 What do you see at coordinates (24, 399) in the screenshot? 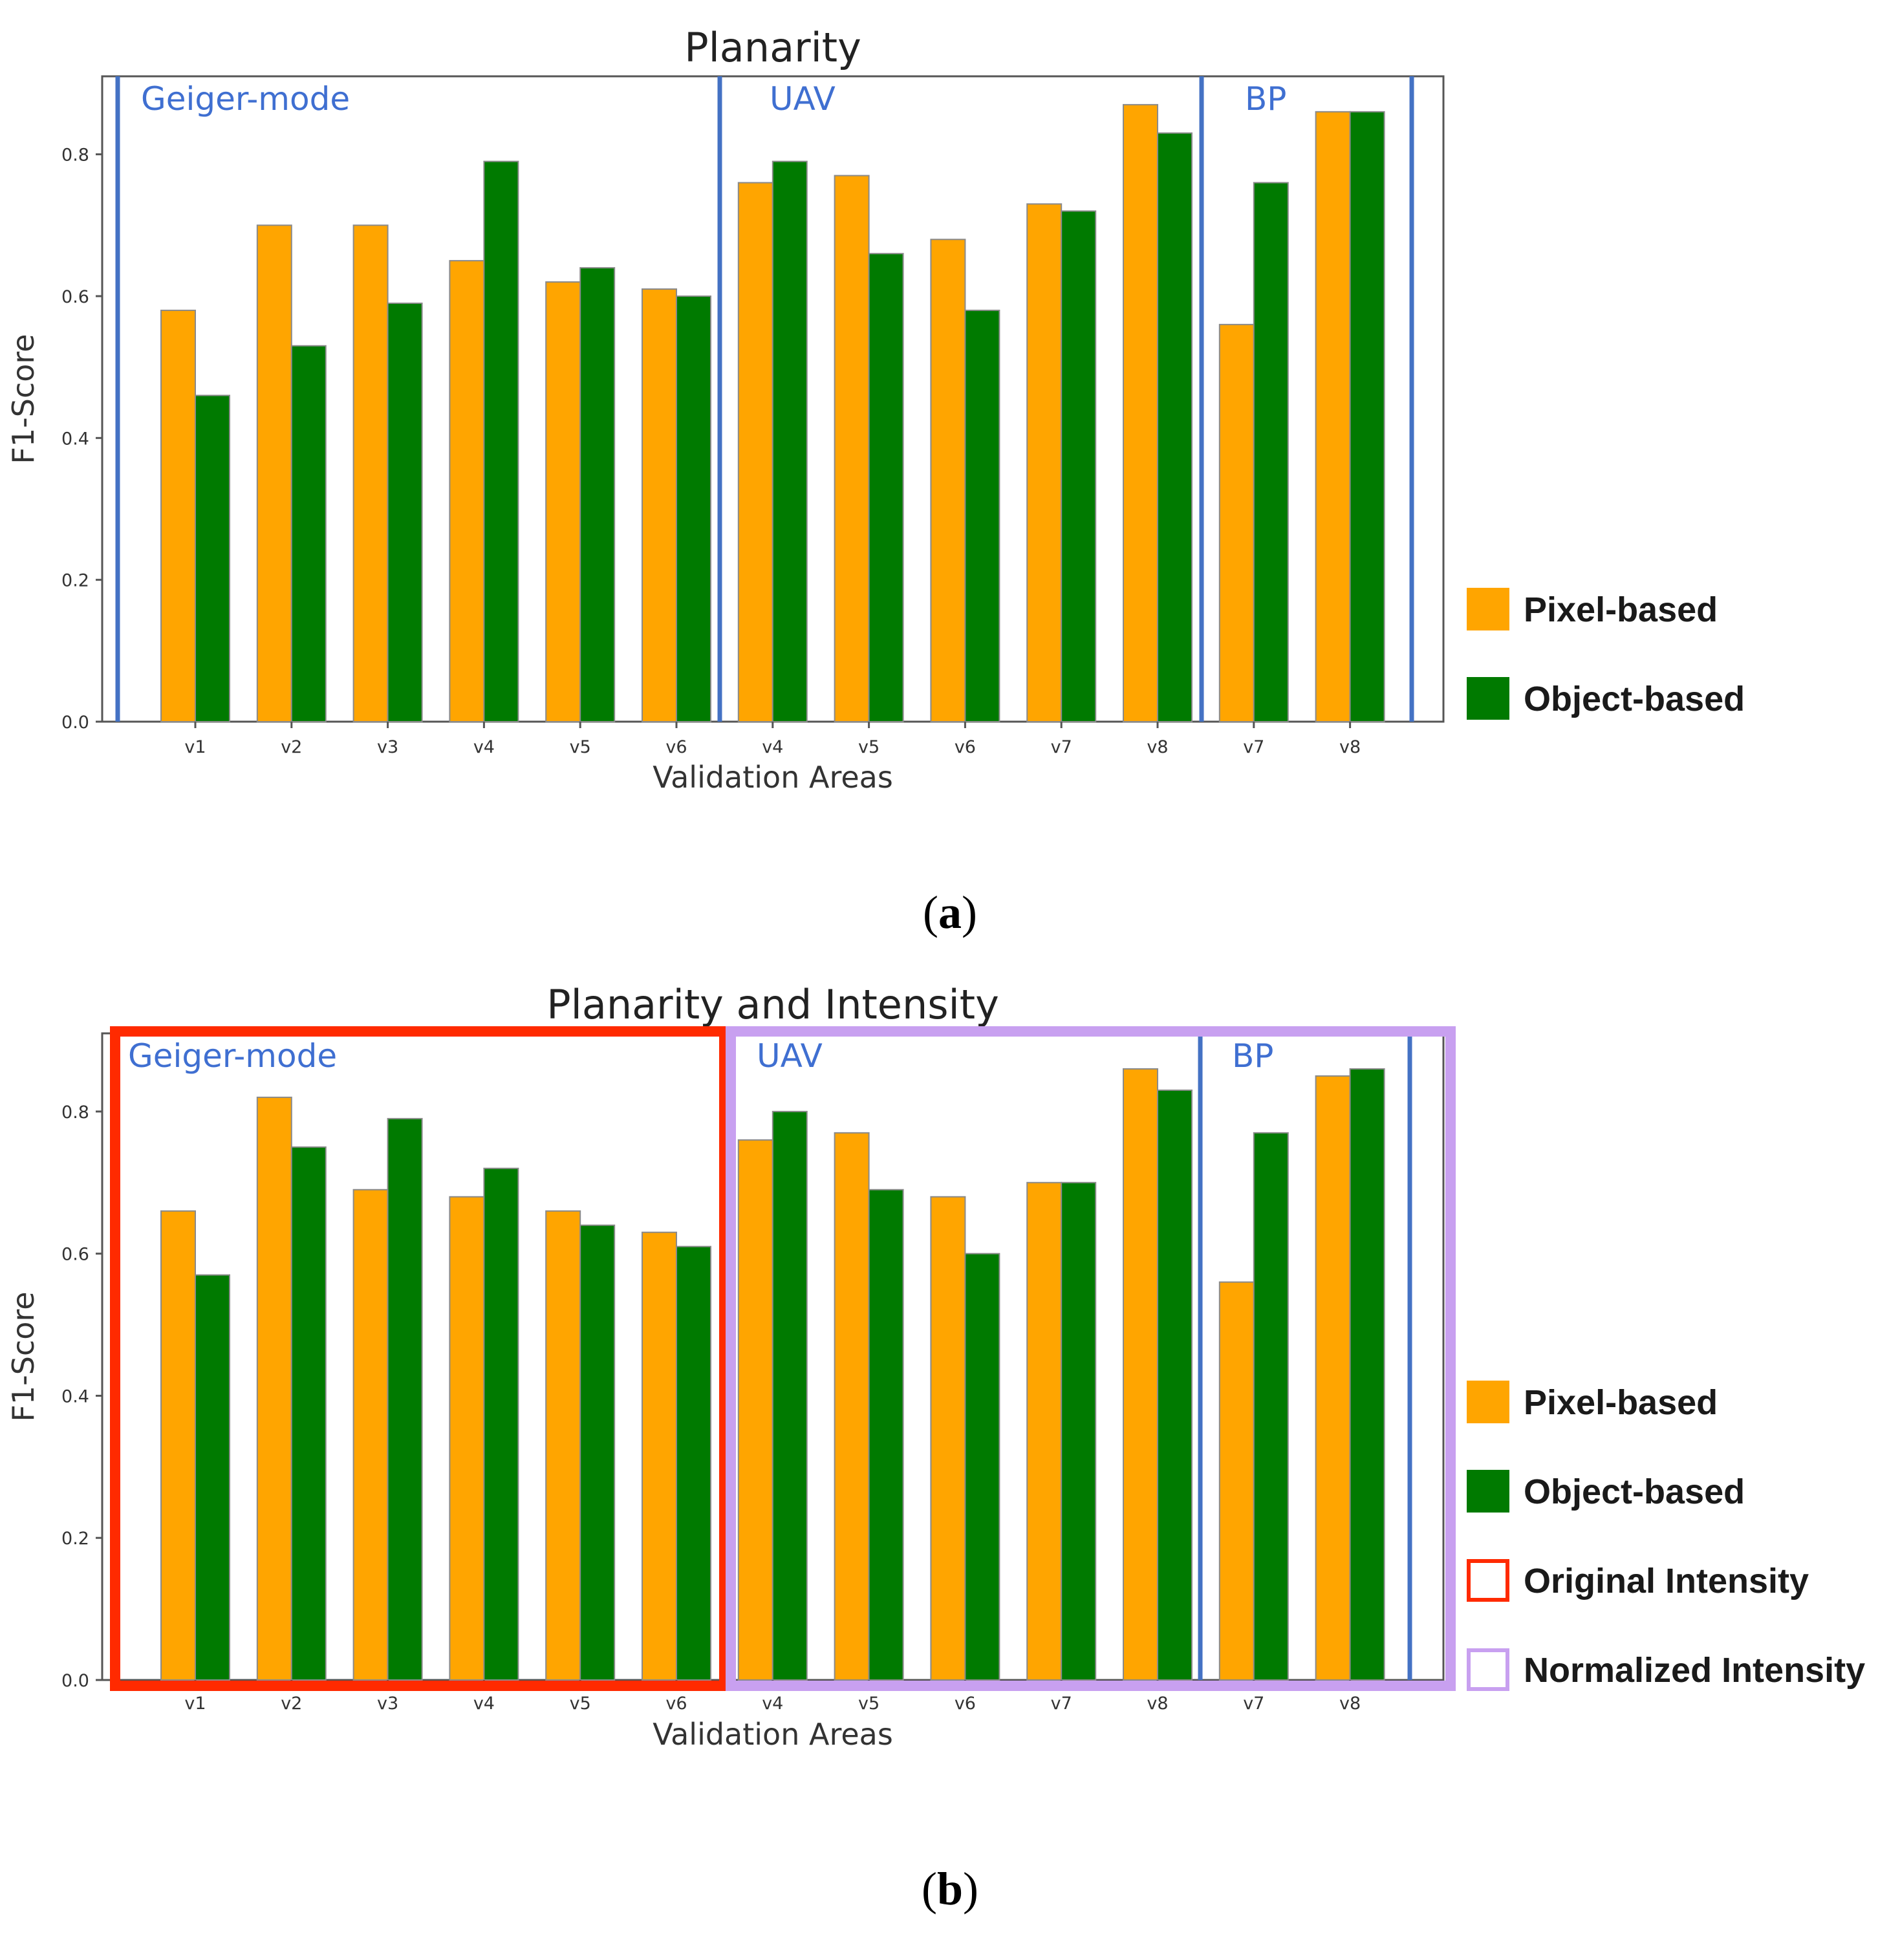
I see `y-axis-label: F1-Score` at bounding box center [24, 399].